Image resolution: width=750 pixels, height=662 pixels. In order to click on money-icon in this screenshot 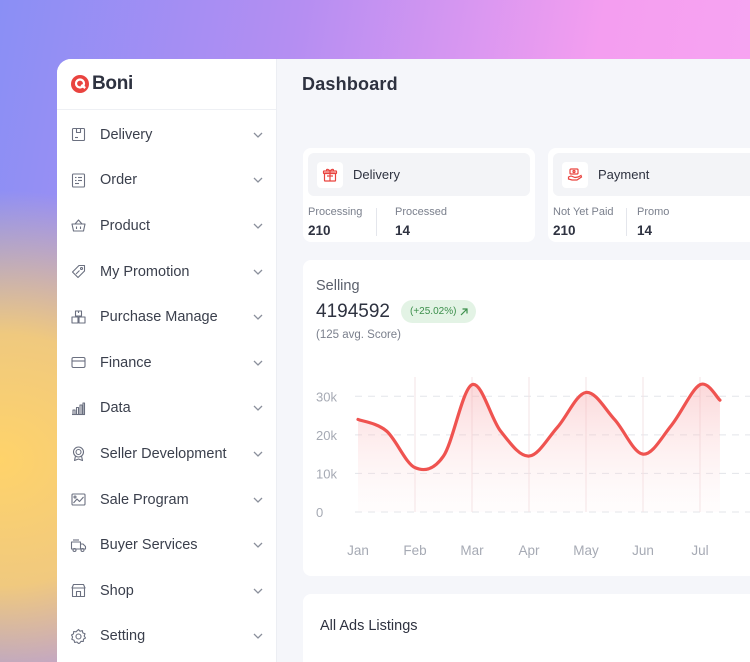, I will do `click(575, 174)`.